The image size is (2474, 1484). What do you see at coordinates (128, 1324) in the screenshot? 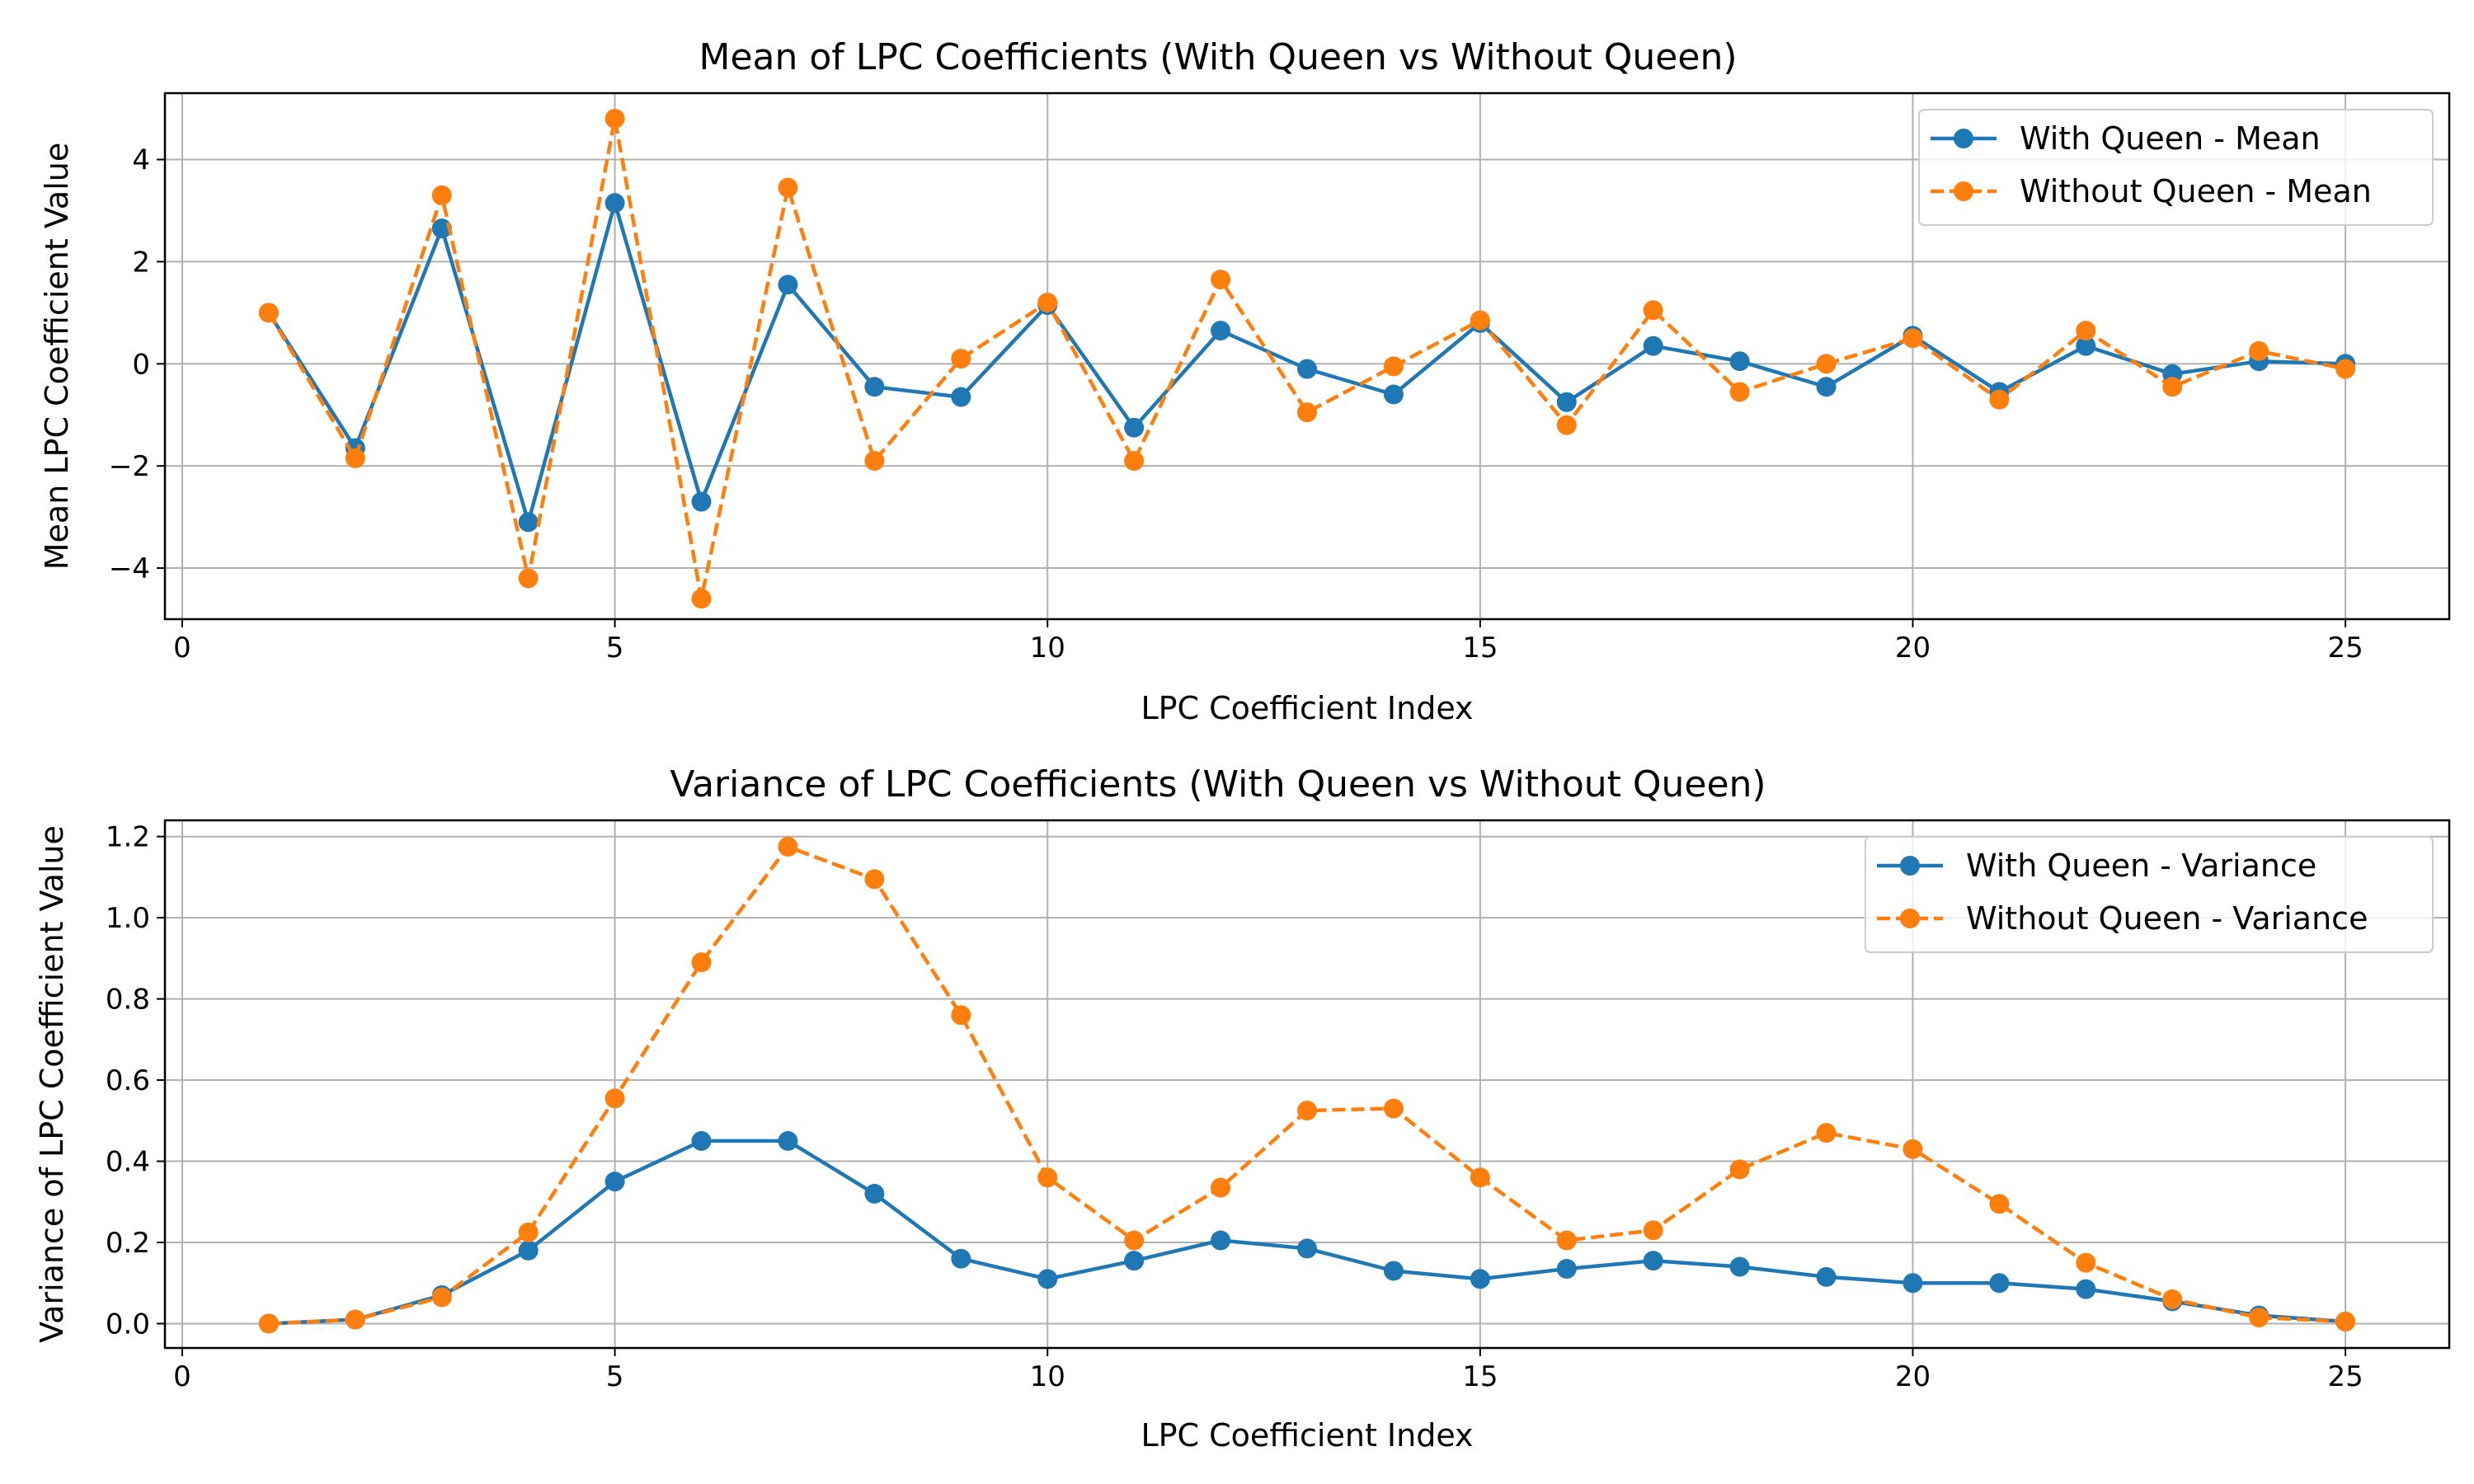
I see `variance-chart-y-tick-label: 0.0` at bounding box center [128, 1324].